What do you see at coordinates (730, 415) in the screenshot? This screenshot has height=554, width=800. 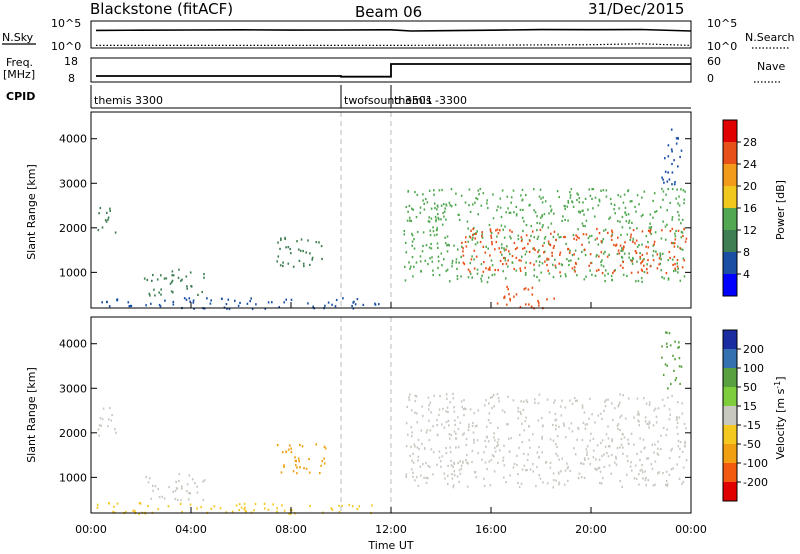 I see `colorbar-frame` at bounding box center [730, 415].